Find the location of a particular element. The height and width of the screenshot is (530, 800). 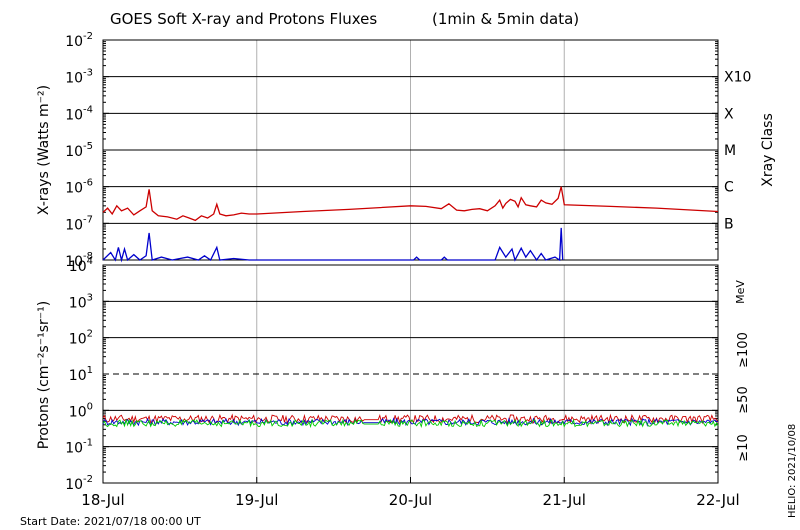

x-tick-label: 22-Jul is located at coordinates (717, 500).